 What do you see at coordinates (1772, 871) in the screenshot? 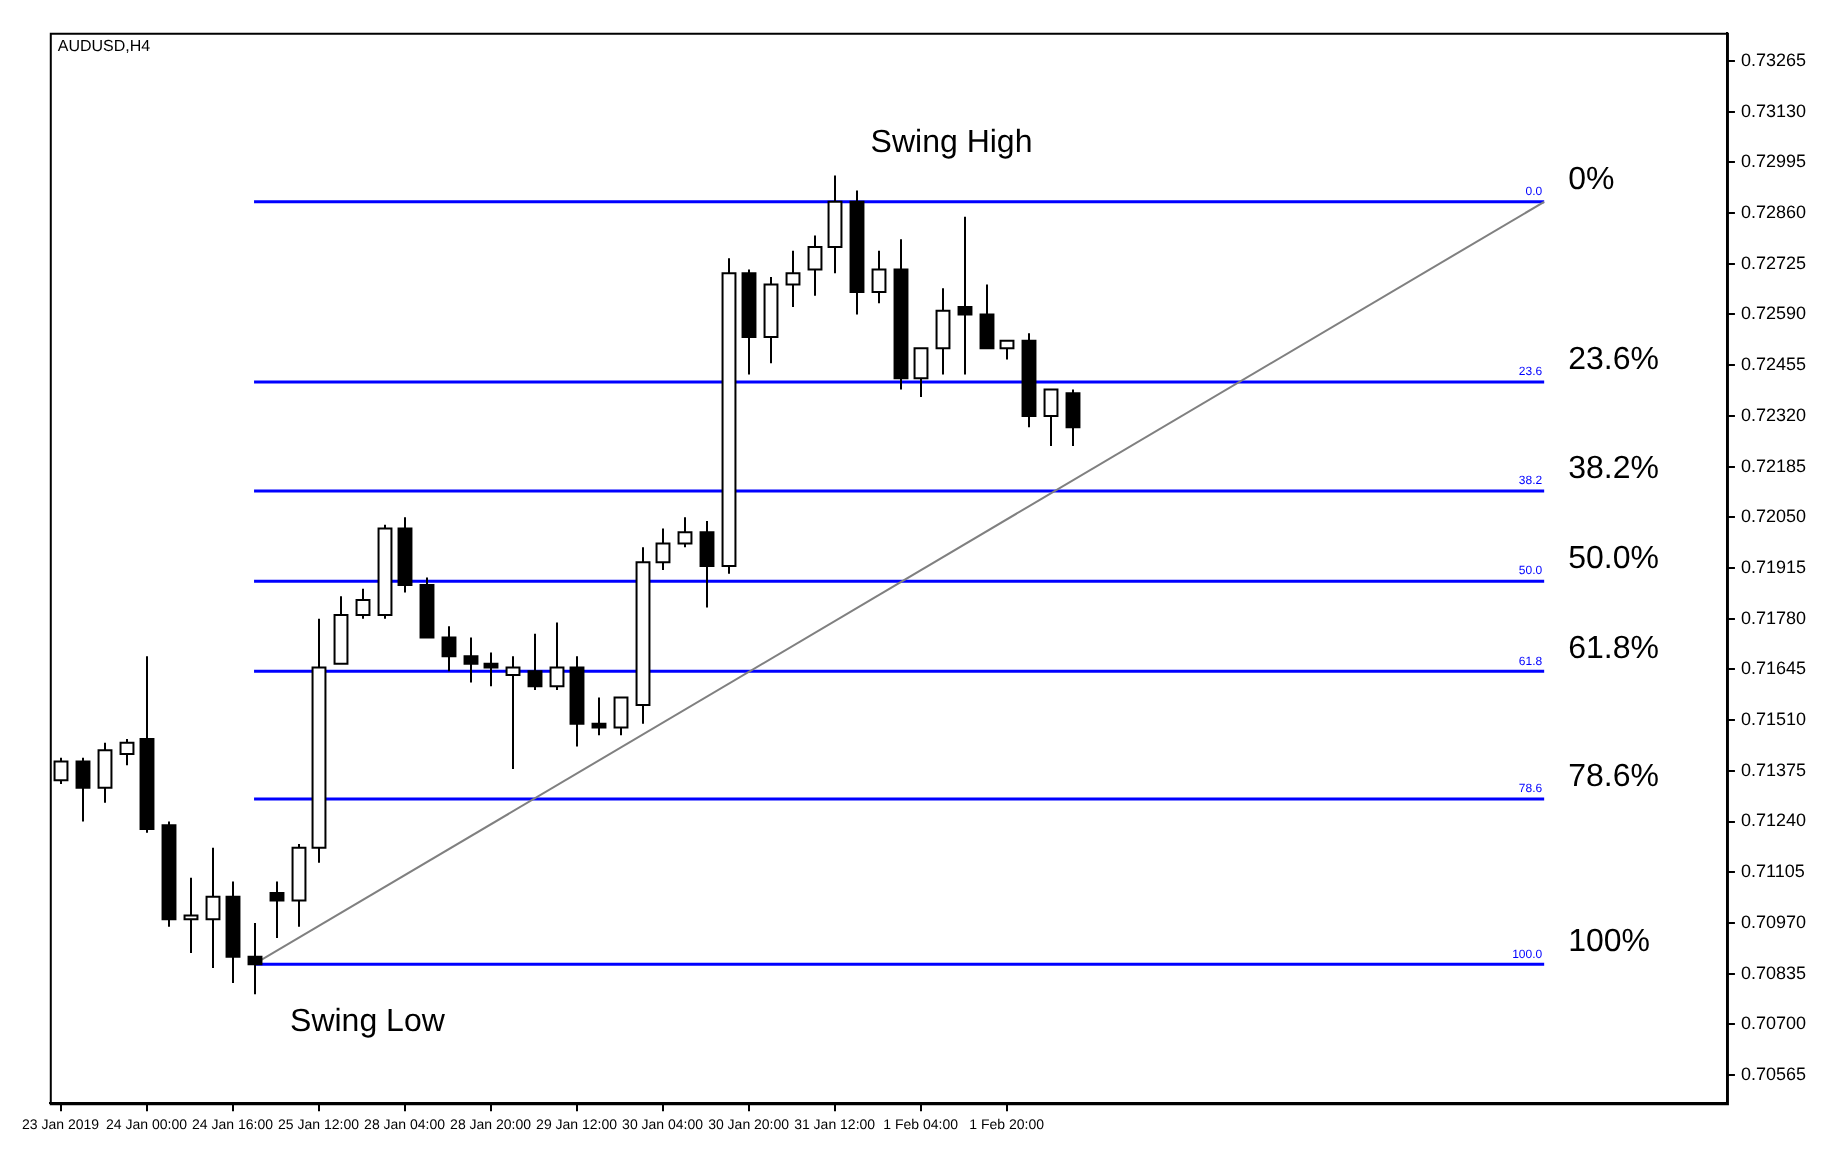
I see `y-tick-label: 0.71105` at bounding box center [1772, 871].